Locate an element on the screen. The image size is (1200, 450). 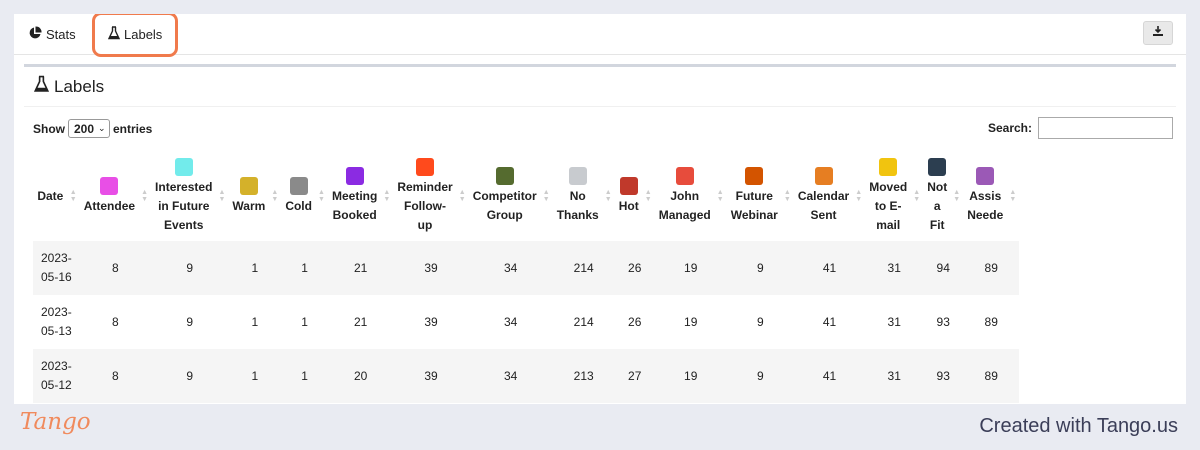
created-with-text: Created with Tango.us is located at coordinates (1078, 426).